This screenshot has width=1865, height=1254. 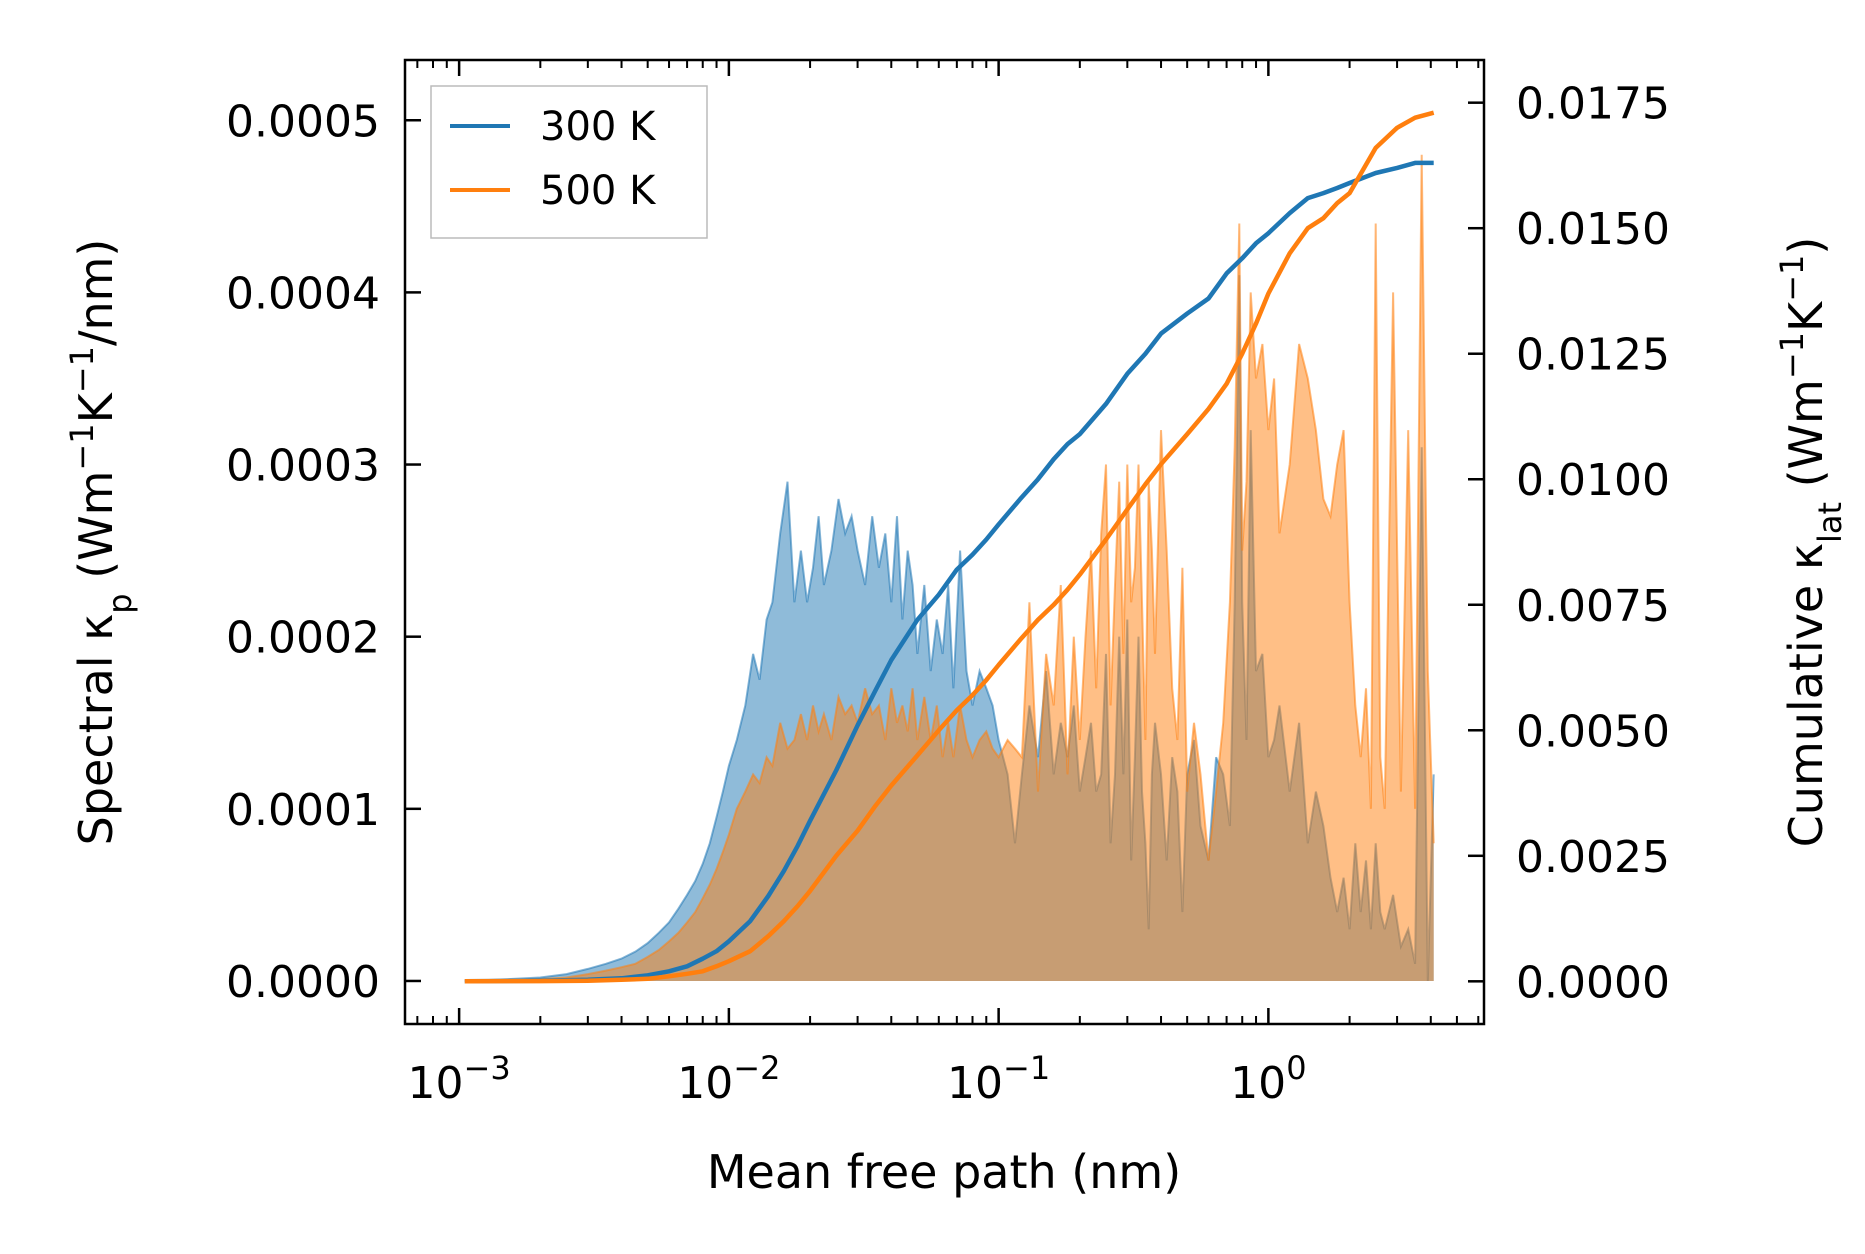 What do you see at coordinates (303, 982) in the screenshot?
I see `y-left-tick-label: 0.0000` at bounding box center [303, 982].